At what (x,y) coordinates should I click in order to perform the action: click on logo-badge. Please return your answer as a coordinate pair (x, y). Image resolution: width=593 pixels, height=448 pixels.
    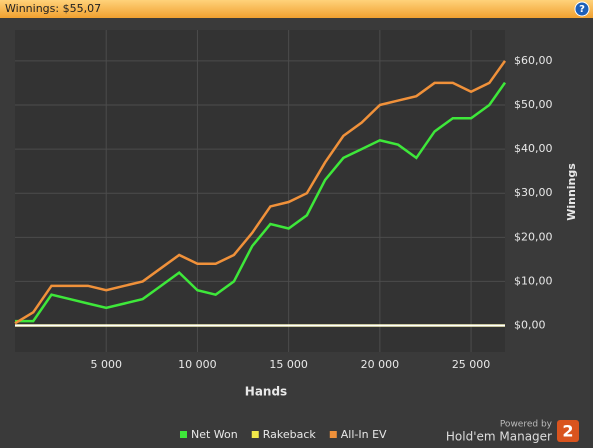
    Looking at the image, I should click on (568, 431).